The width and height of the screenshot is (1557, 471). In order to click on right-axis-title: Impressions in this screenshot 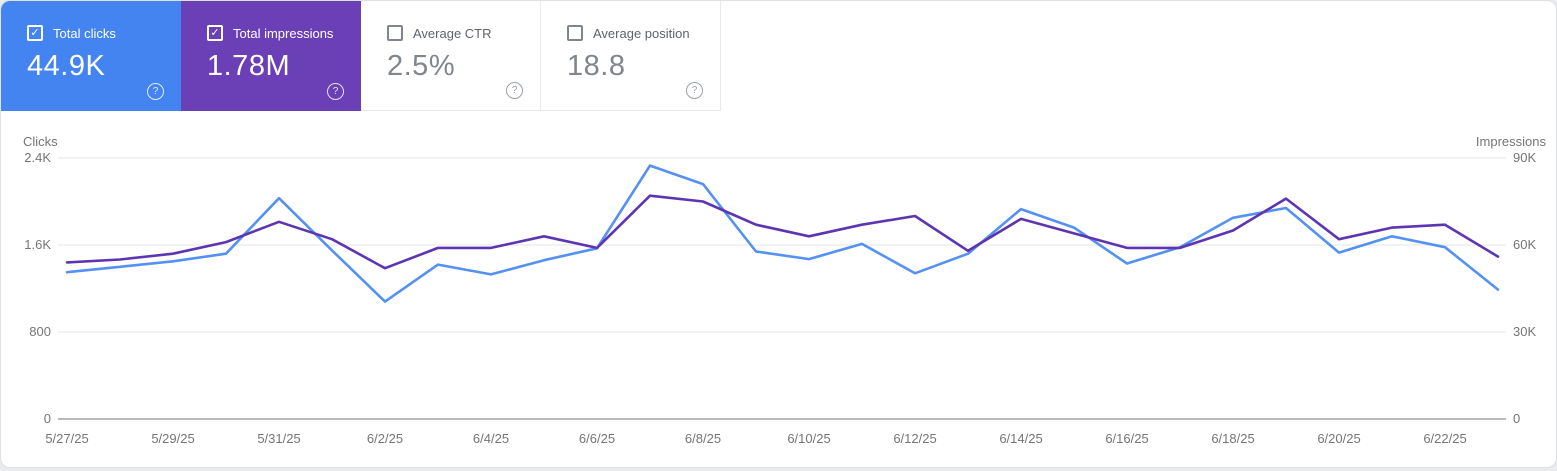, I will do `click(1510, 141)`.